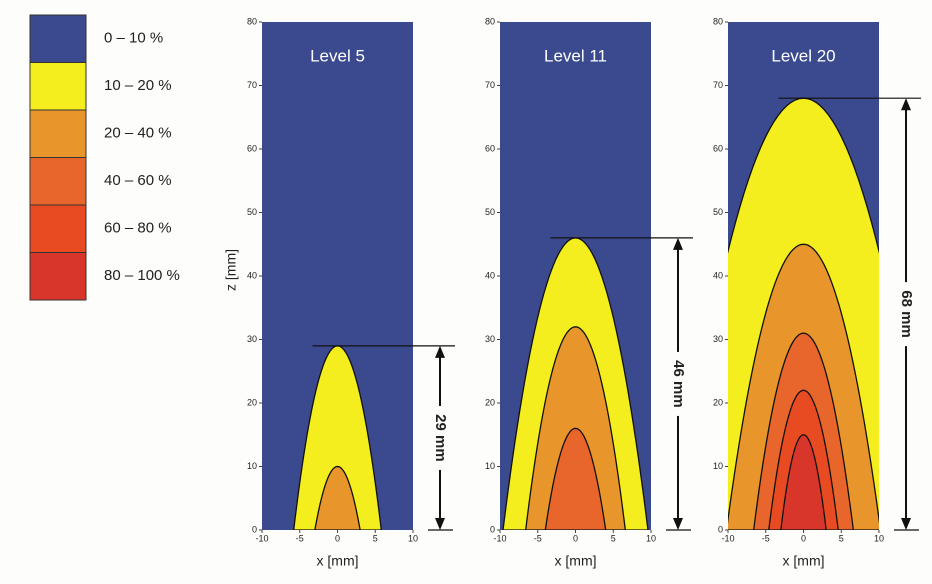 Image resolution: width=932 pixels, height=584 pixels. I want to click on panel-title: Level 20, so click(803, 55).